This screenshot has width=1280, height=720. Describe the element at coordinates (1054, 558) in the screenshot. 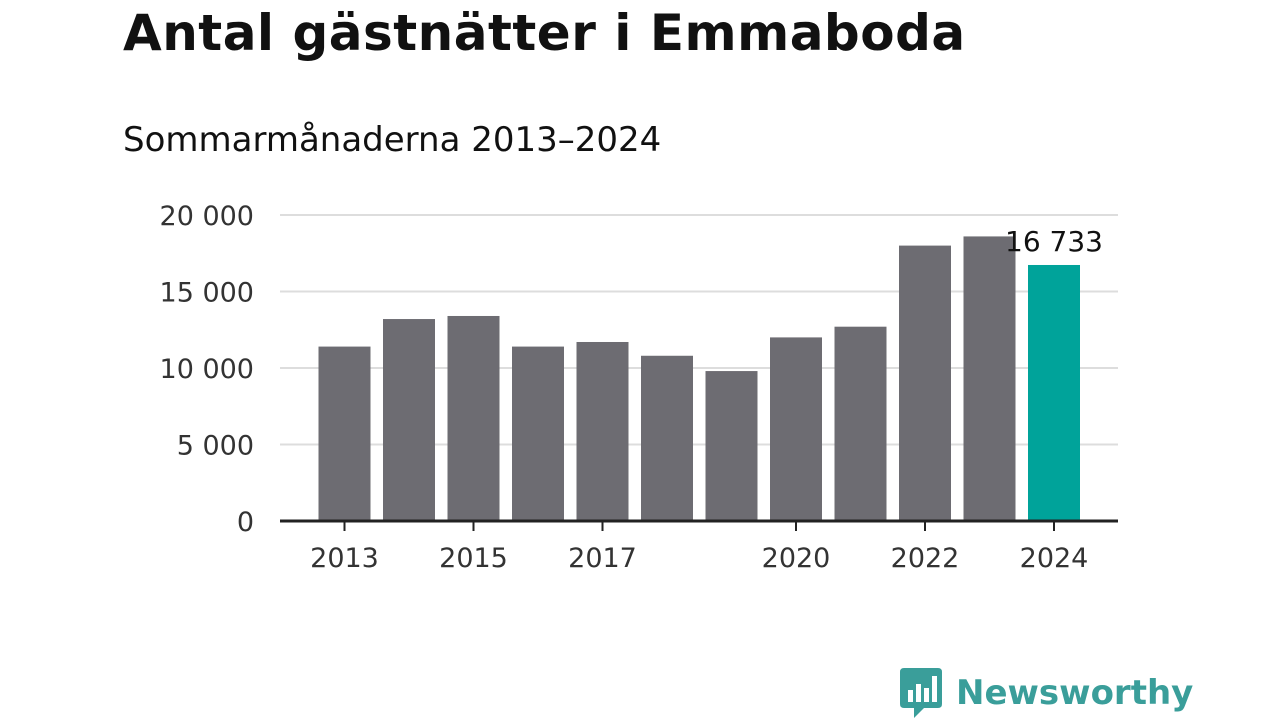

I see `x-tick-label: 2024` at that location.